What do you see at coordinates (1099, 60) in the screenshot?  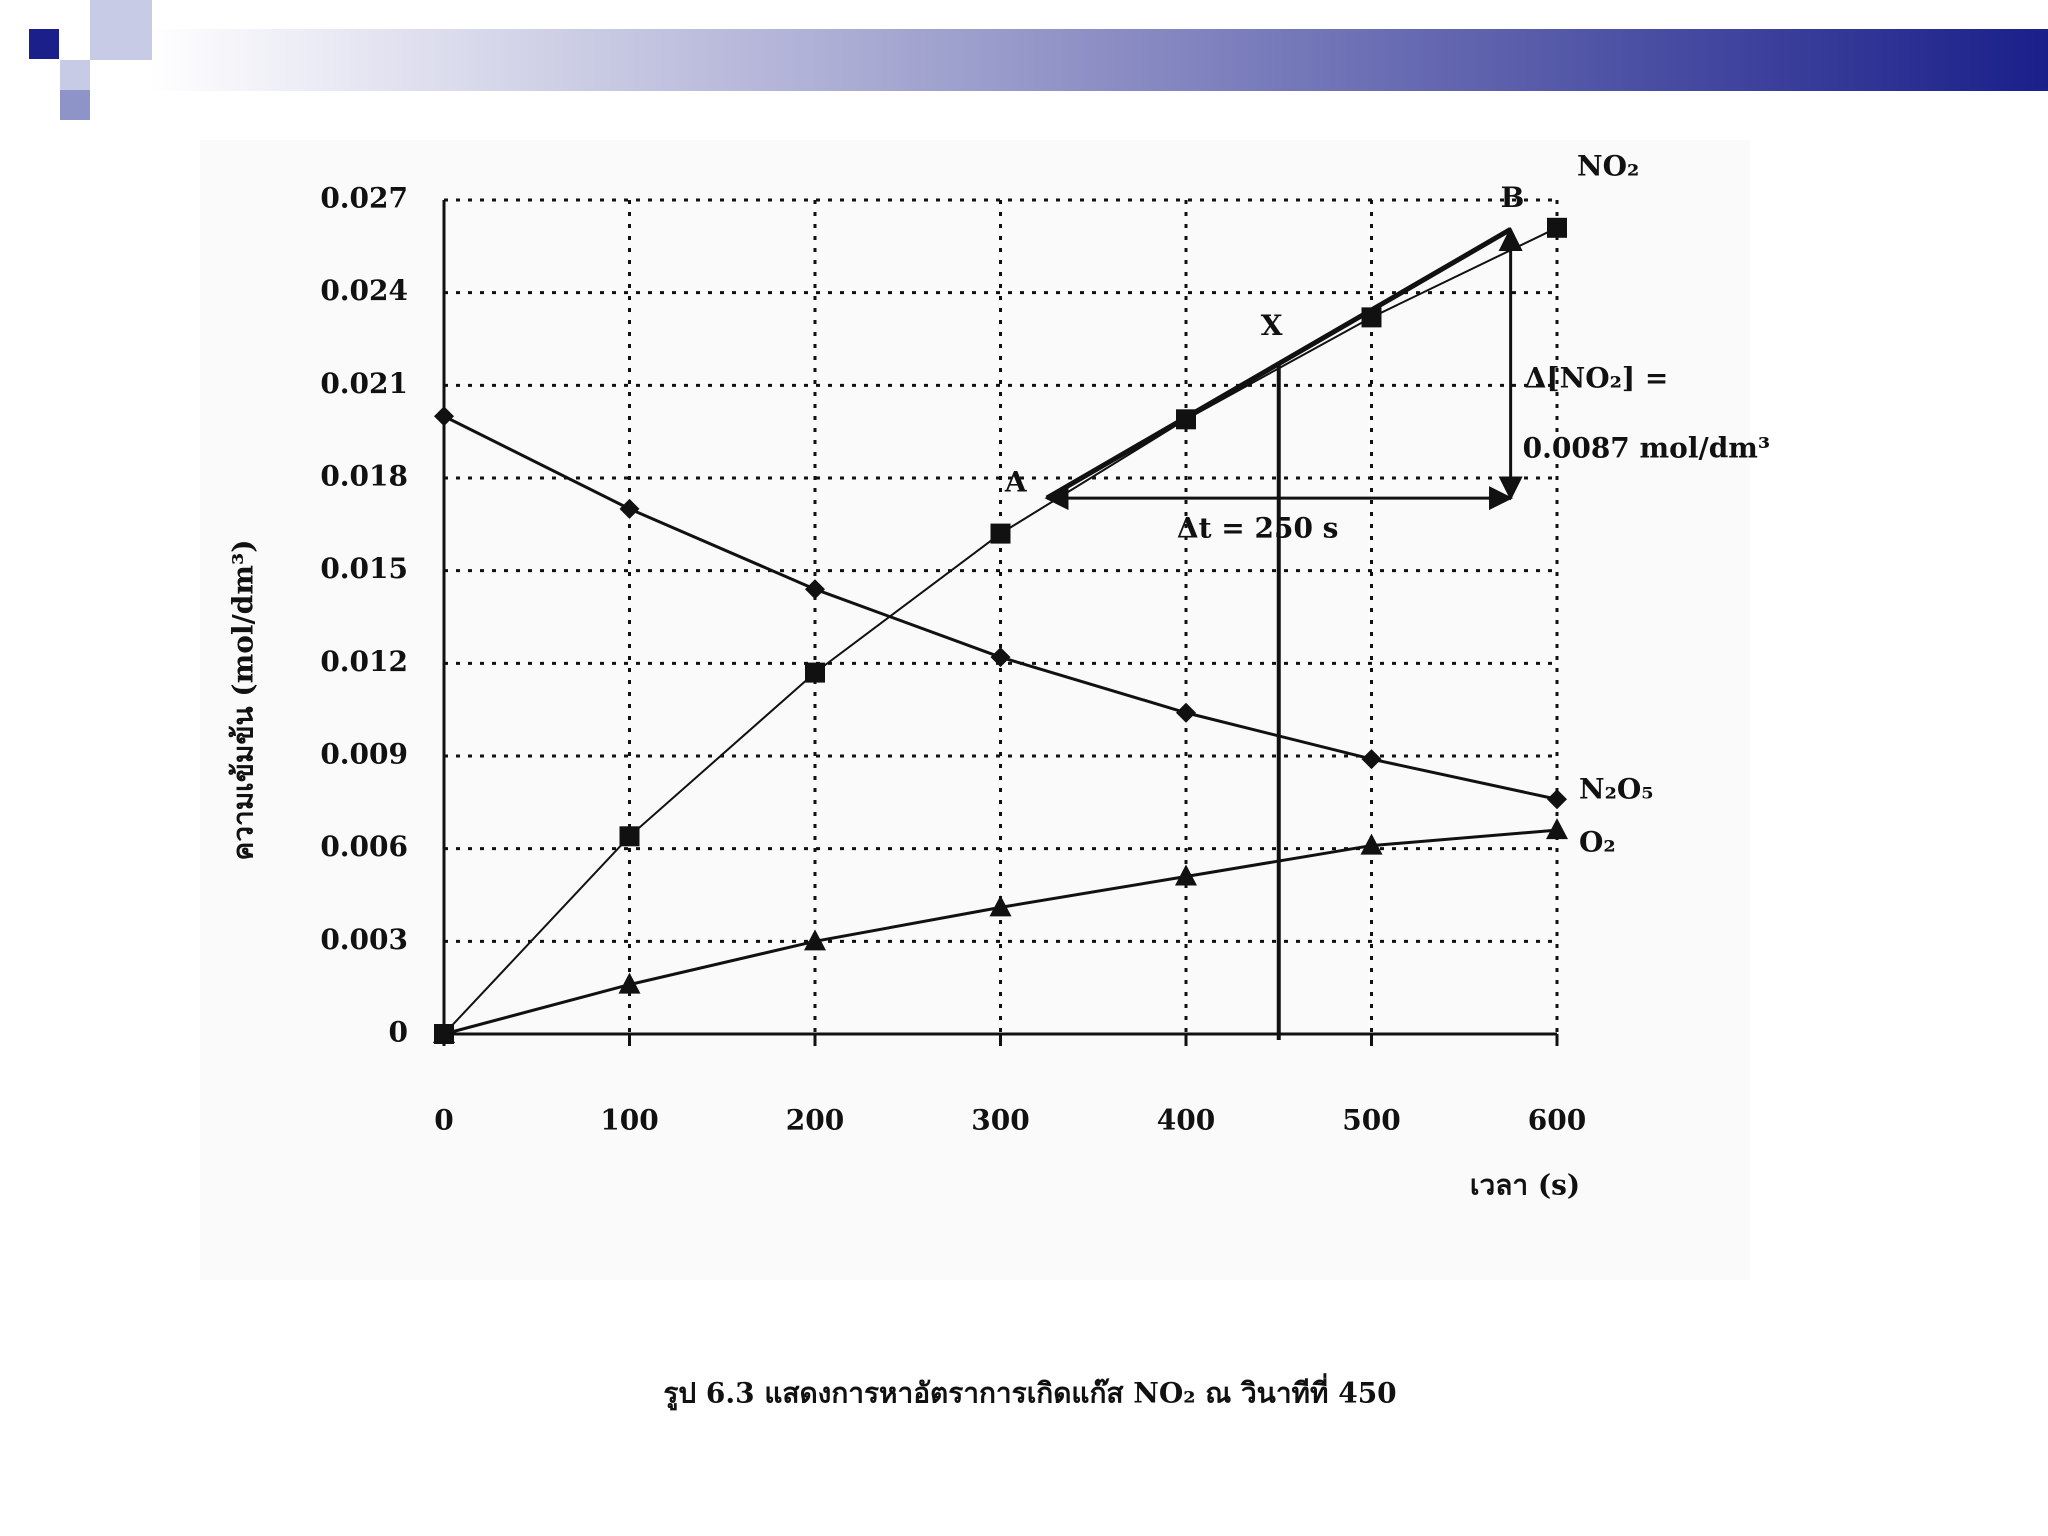 I see `header-bar` at bounding box center [1099, 60].